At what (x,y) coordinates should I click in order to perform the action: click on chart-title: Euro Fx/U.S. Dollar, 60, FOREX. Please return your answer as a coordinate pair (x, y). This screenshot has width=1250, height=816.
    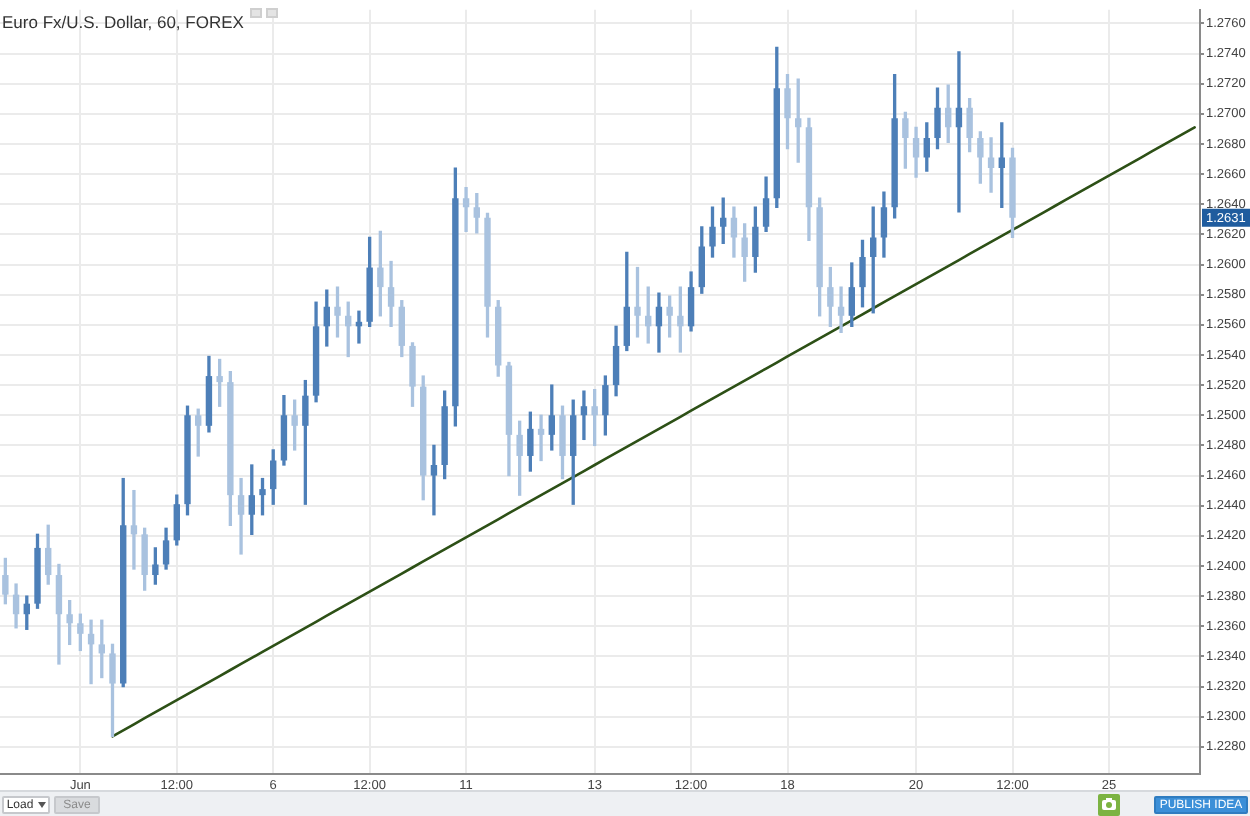
    Looking at the image, I should click on (123, 22).